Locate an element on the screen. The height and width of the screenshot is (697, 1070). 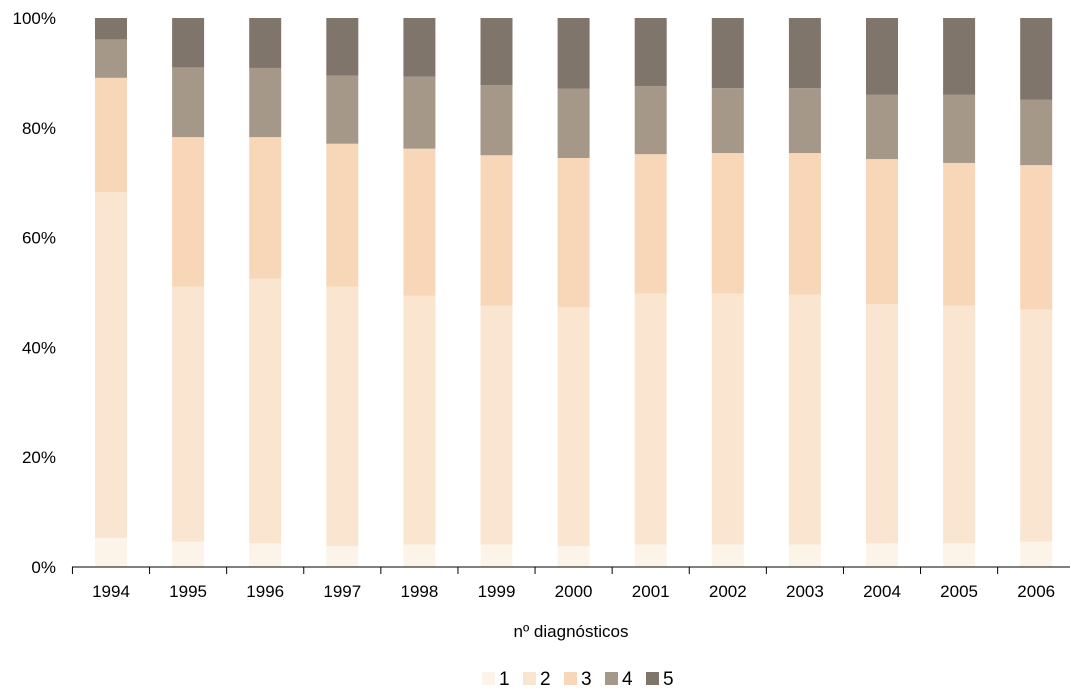
bar-stack-1998 is located at coordinates (419, 292).